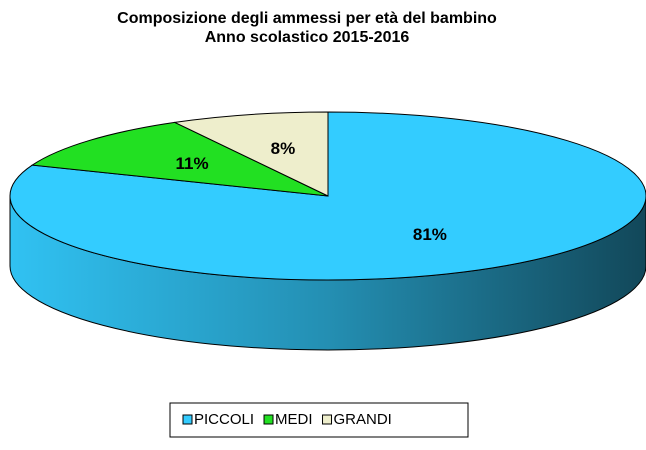  What do you see at coordinates (294, 419) in the screenshot?
I see `legend-label: MEDI` at bounding box center [294, 419].